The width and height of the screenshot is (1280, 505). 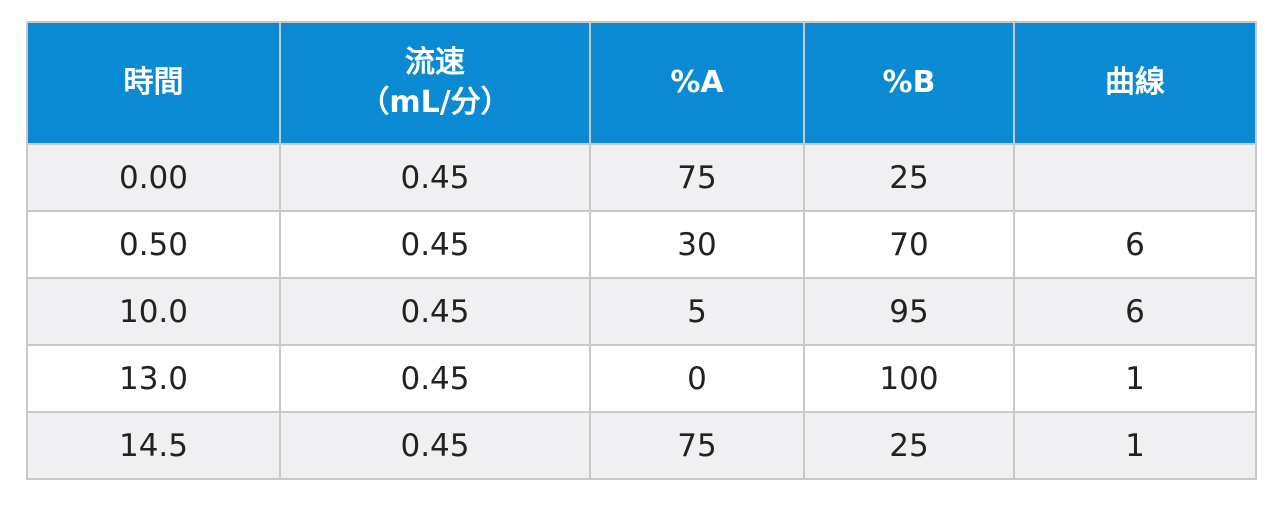 What do you see at coordinates (697, 244) in the screenshot?
I see `cell-percent-a: 30` at bounding box center [697, 244].